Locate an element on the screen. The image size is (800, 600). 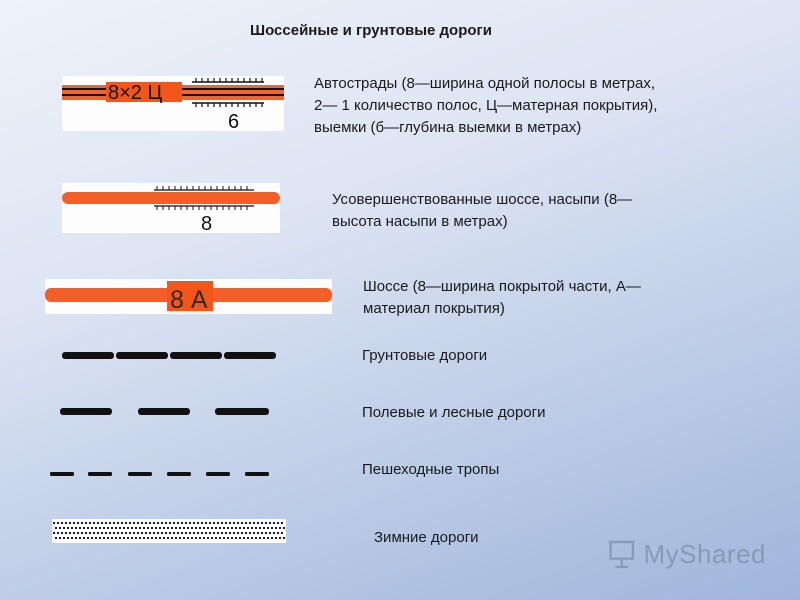
autostrada-code: 8×2 Ц is located at coordinates (135, 93).